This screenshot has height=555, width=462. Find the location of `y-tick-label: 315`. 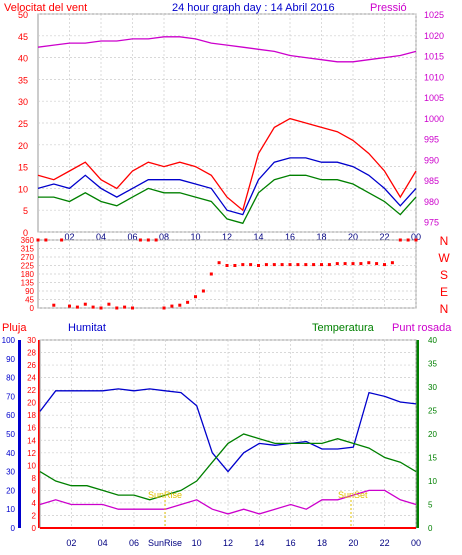

y-tick-label: 315 is located at coordinates (28, 249).